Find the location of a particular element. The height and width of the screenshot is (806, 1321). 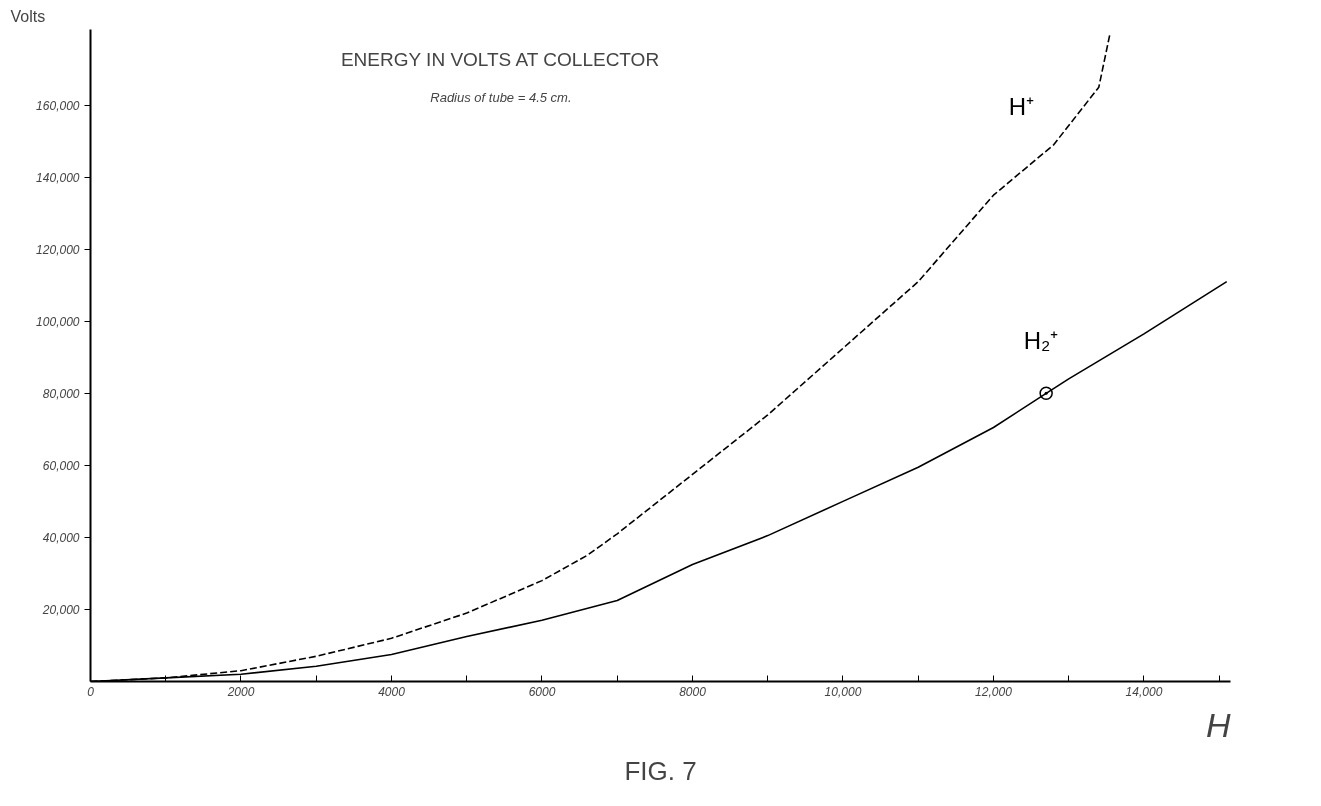

y-tick-label: 160,000 is located at coordinates (58, 105).